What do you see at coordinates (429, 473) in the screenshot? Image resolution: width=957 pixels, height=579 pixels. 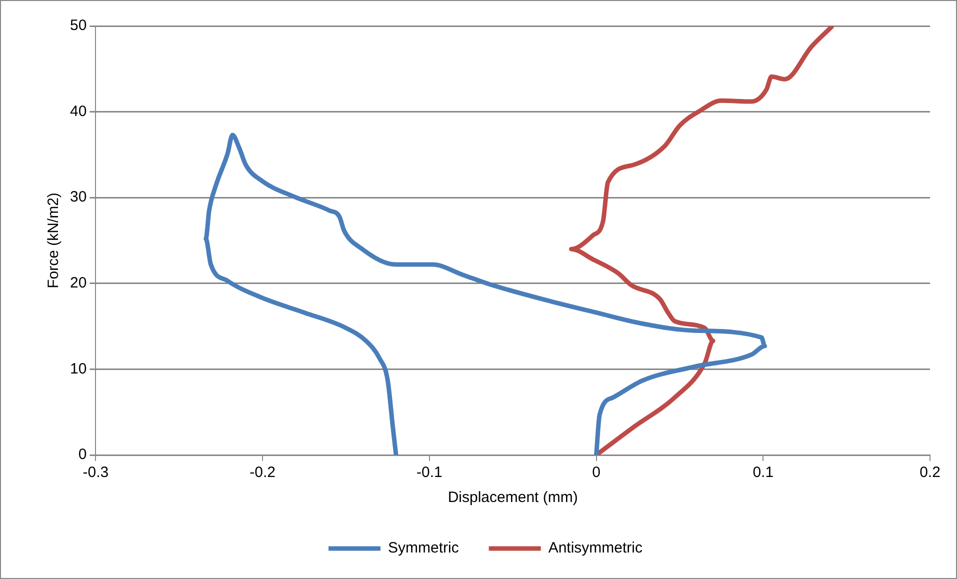 I see `x-tick-label: -0.1` at bounding box center [429, 473].